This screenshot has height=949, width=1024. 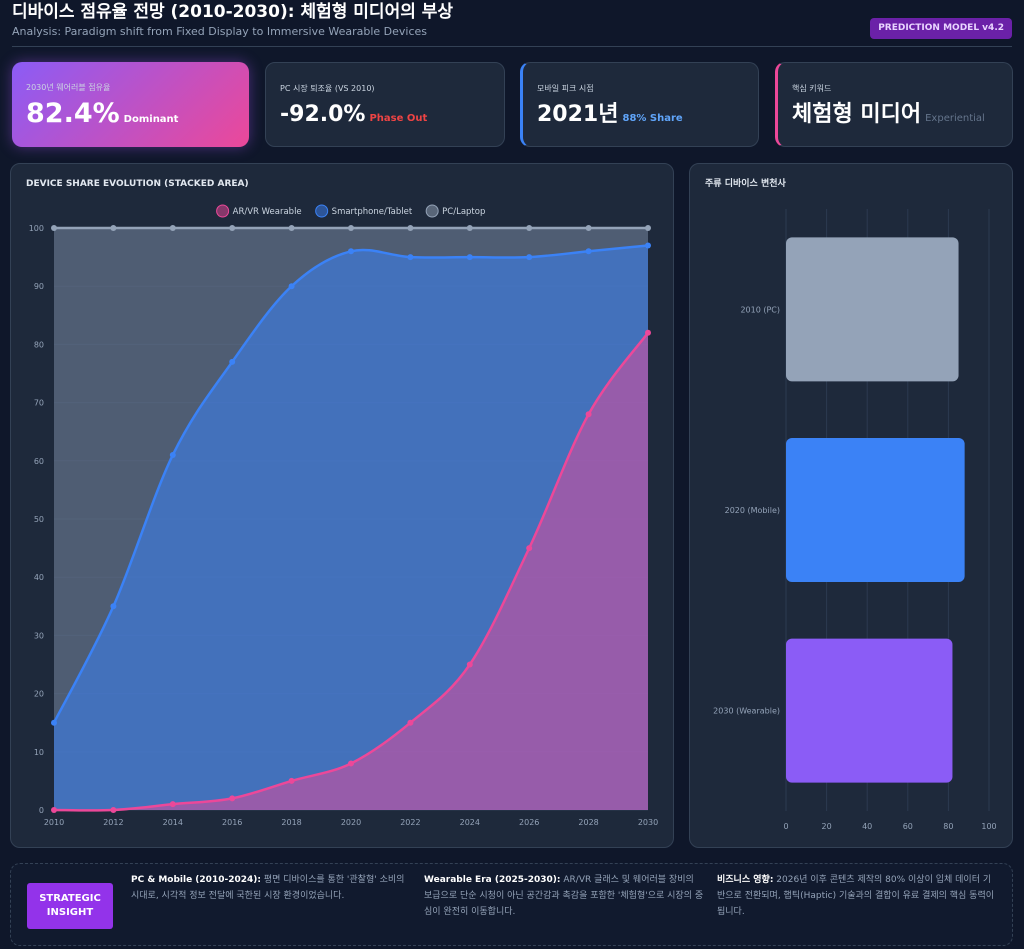 What do you see at coordinates (812, 88) in the screenshot?
I see `kpi-label: 핵심 키워드` at bounding box center [812, 88].